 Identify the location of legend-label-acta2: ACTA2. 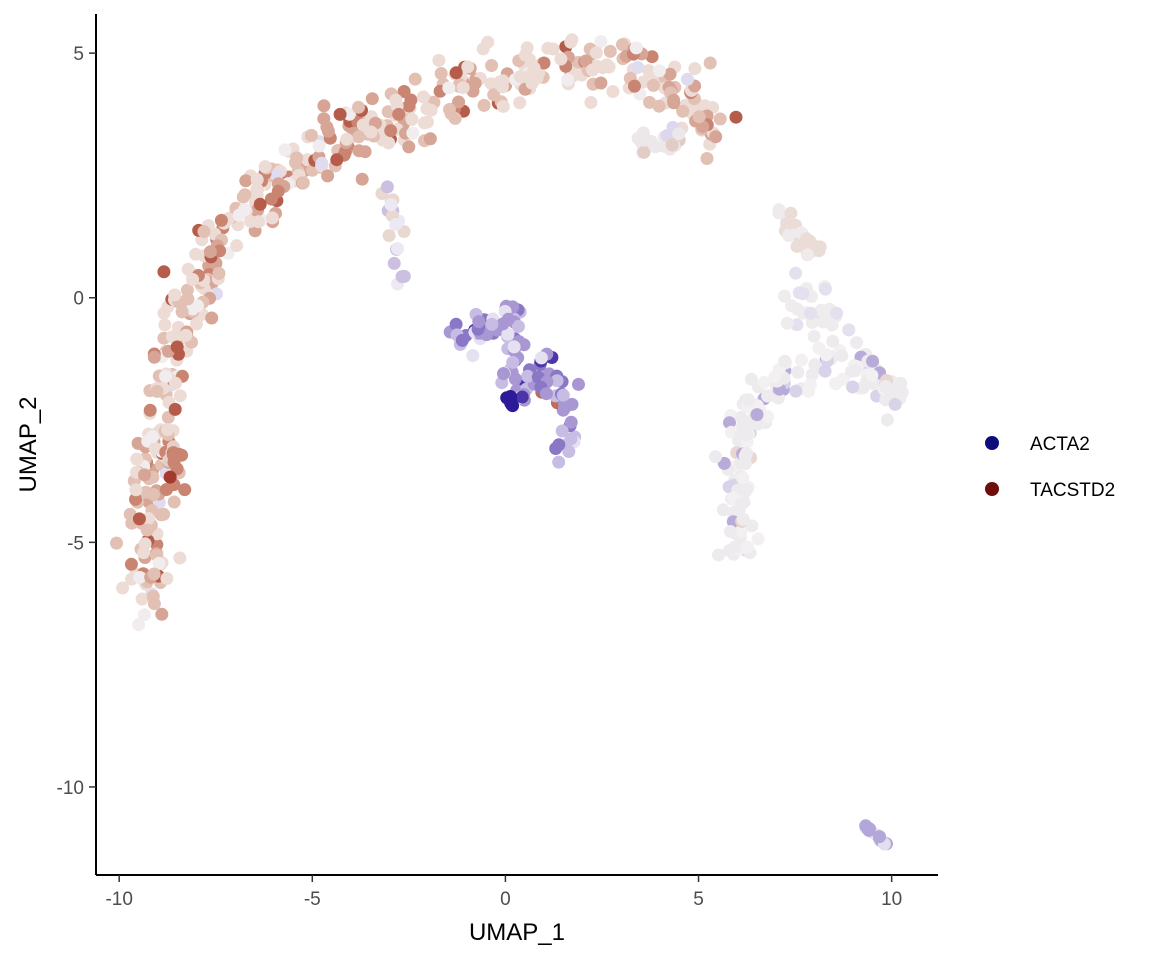
(1060, 444).